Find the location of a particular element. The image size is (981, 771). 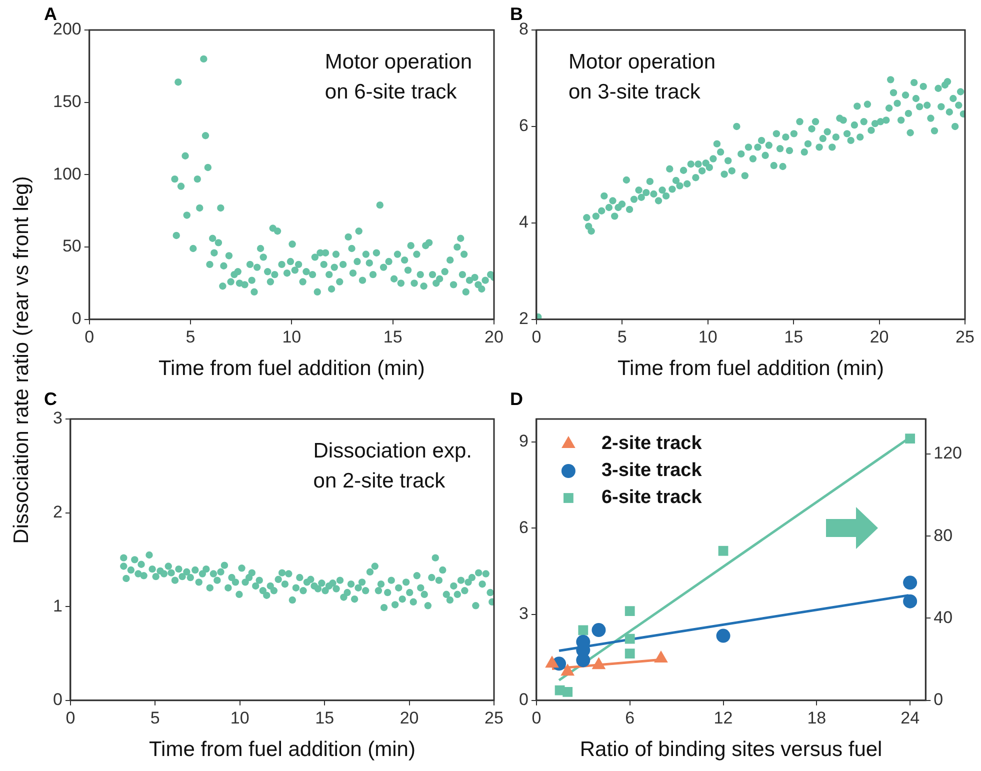

y2-tick-label: 40 is located at coordinates (943, 617).